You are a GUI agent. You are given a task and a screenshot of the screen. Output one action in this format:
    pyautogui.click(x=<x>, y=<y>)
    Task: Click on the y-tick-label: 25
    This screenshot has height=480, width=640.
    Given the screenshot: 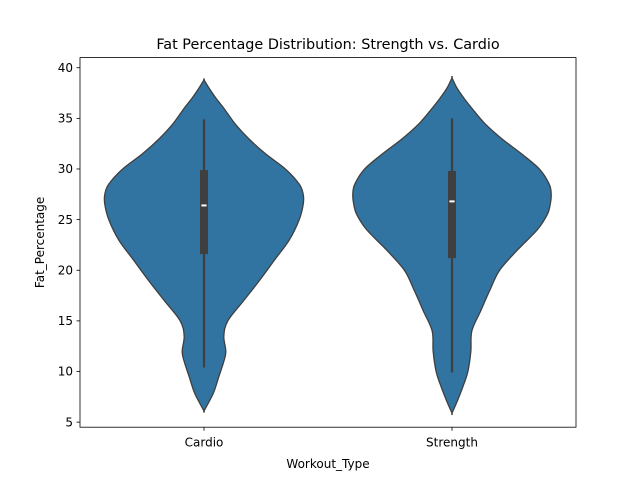 What is the action you would take?
    pyautogui.click(x=65, y=220)
    